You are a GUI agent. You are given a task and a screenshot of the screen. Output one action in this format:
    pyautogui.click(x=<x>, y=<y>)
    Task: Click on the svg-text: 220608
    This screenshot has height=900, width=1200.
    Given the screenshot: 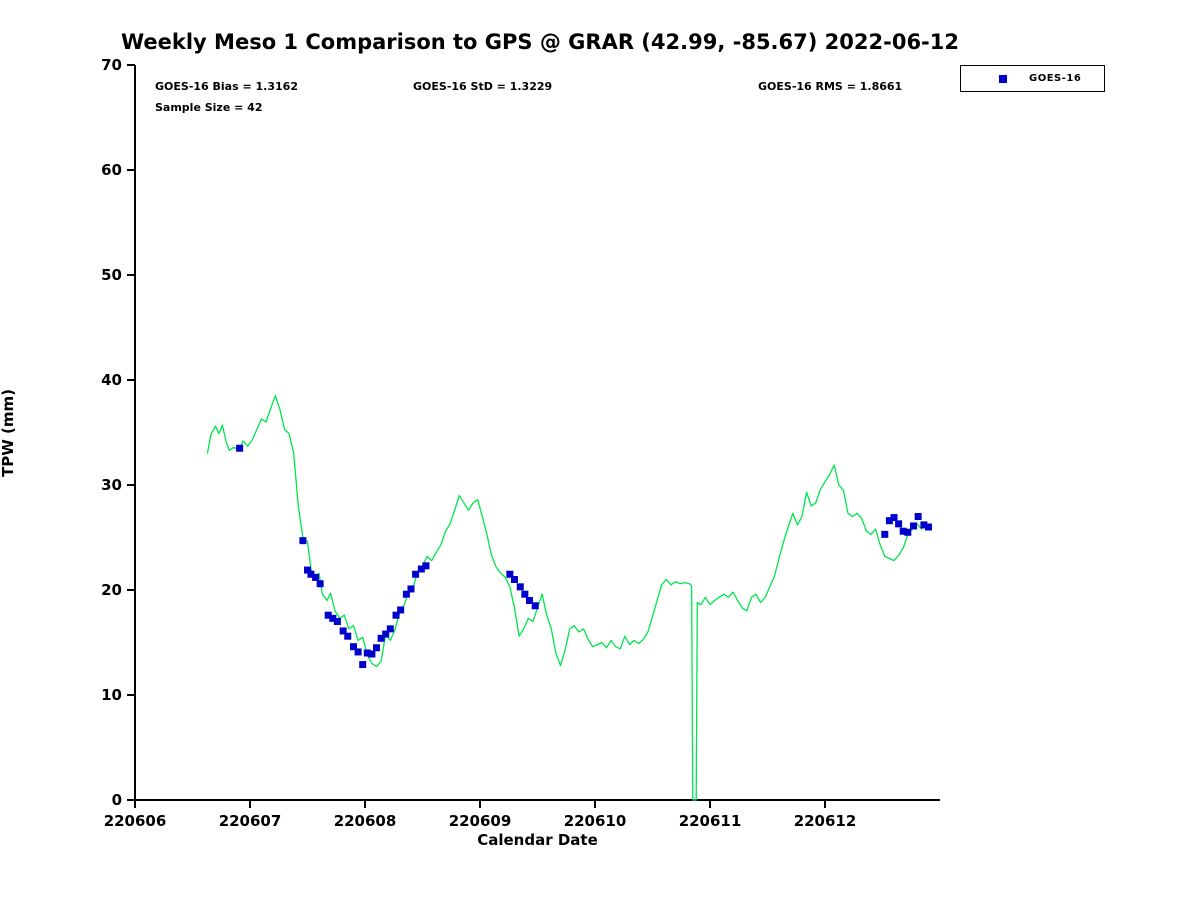 What is the action you would take?
    pyautogui.click(x=365, y=821)
    